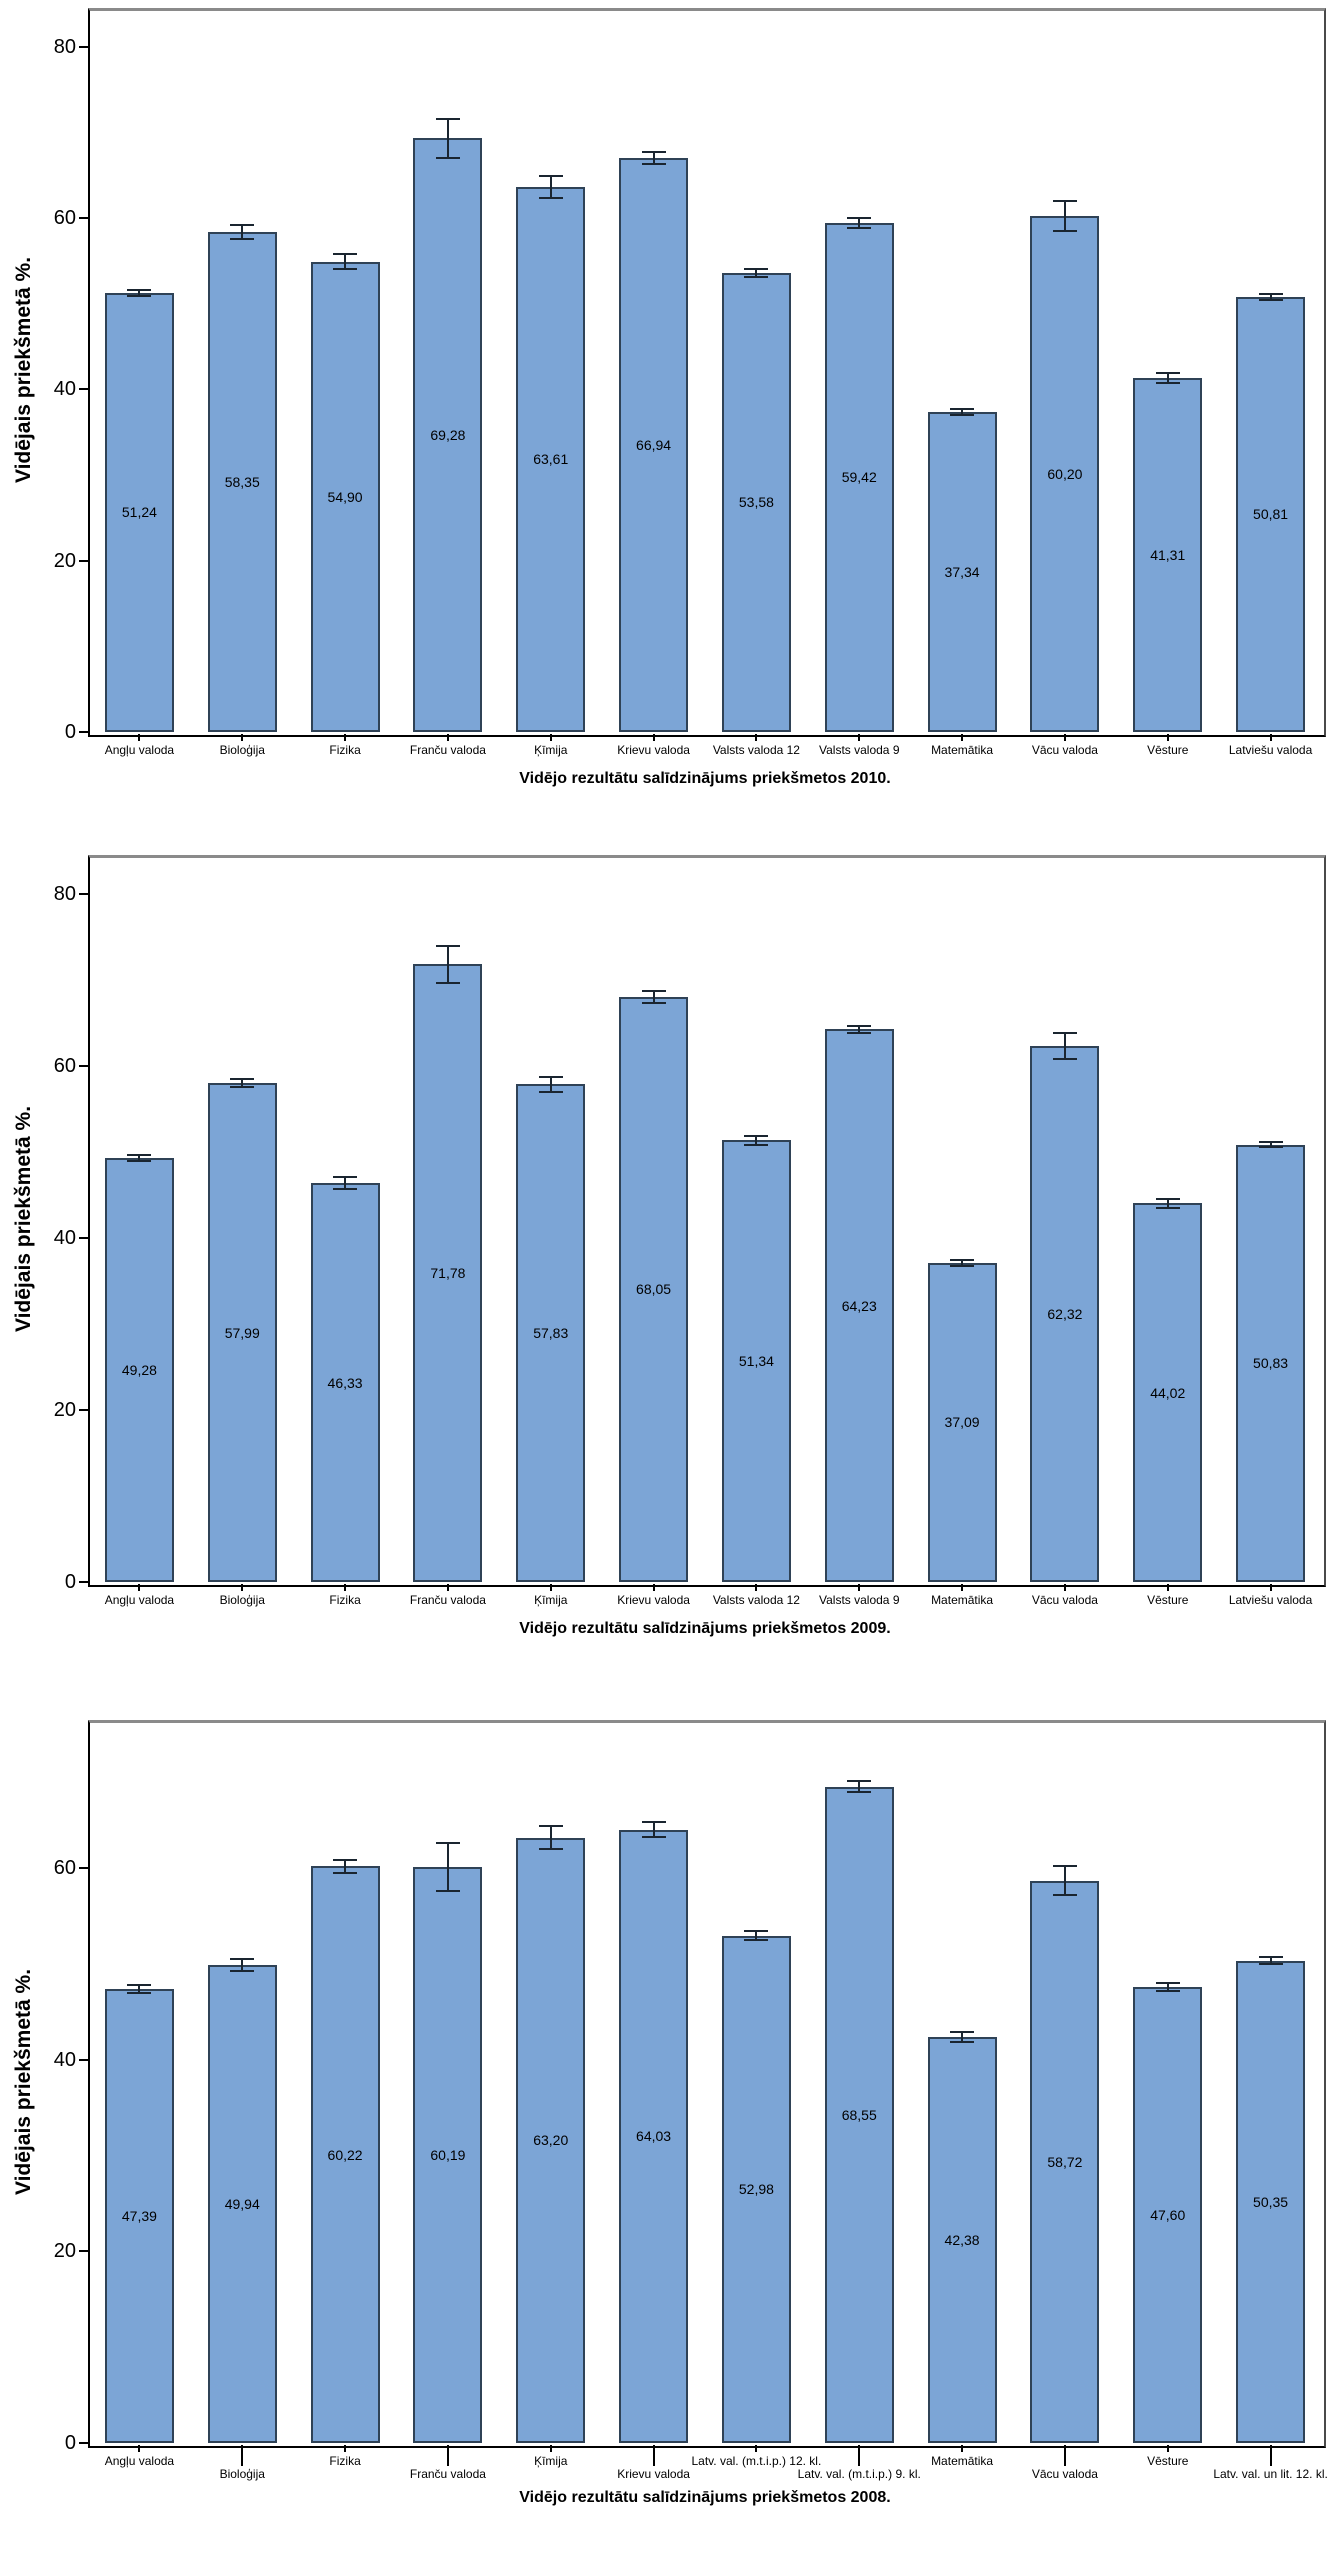 The height and width of the screenshot is (2550, 1334). I want to click on bar-value-label: 64,23, so click(859, 1305).